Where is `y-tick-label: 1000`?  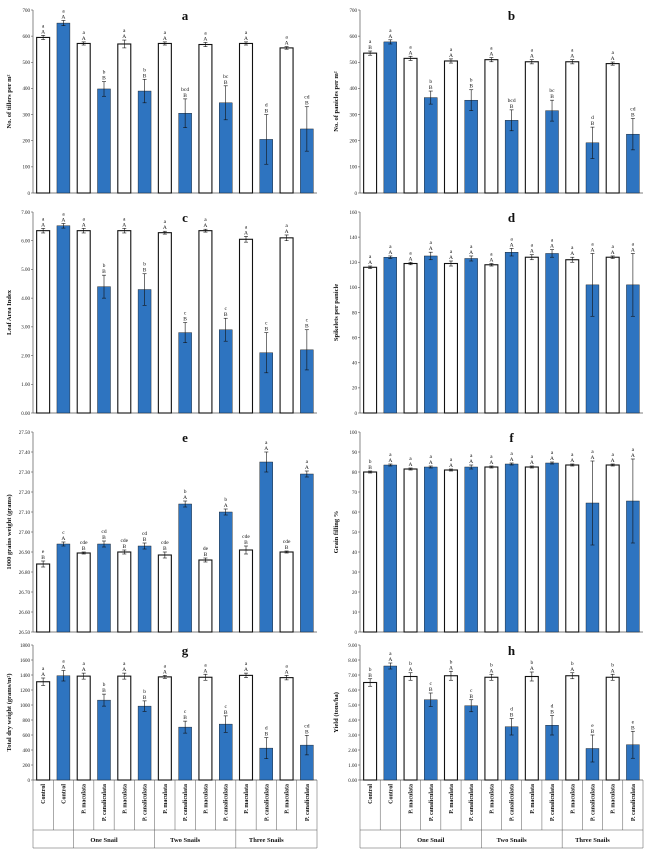
y-tick-label: 1000 is located at coordinates (25, 706).